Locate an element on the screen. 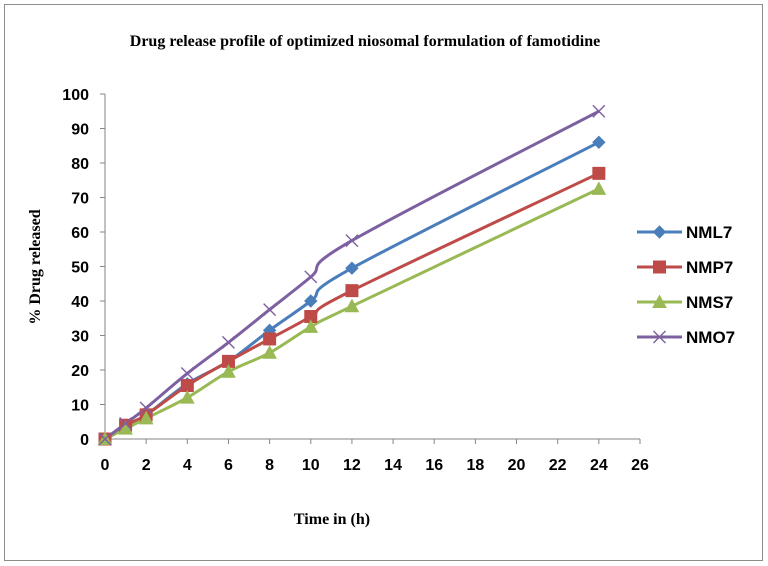 This screenshot has height=566, width=768. x-tick-label: 16 is located at coordinates (434, 465).